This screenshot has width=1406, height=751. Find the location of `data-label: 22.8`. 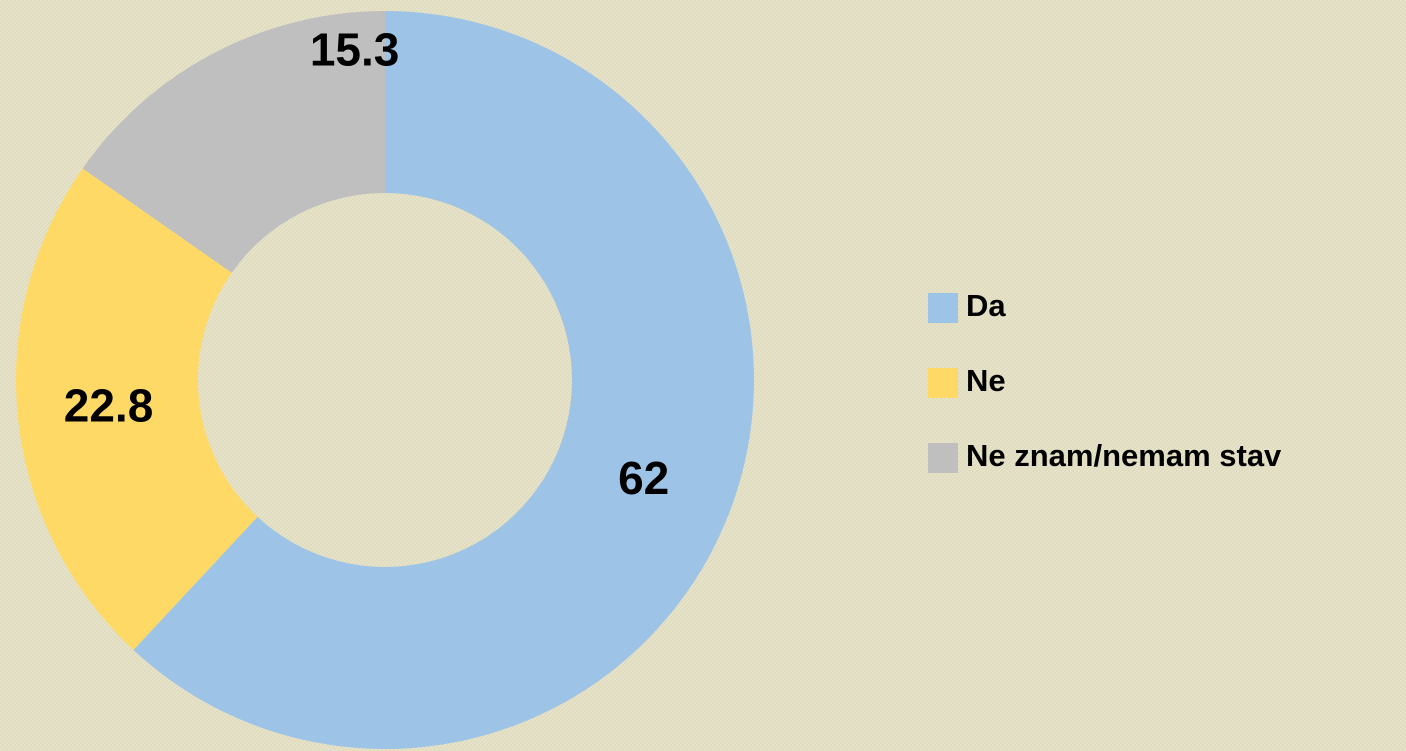

data-label: 22.8 is located at coordinates (109, 405).